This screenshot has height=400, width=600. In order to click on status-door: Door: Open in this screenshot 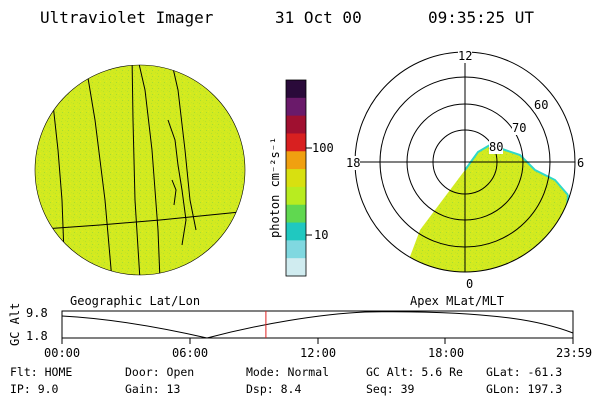, I will do `click(160, 372)`.